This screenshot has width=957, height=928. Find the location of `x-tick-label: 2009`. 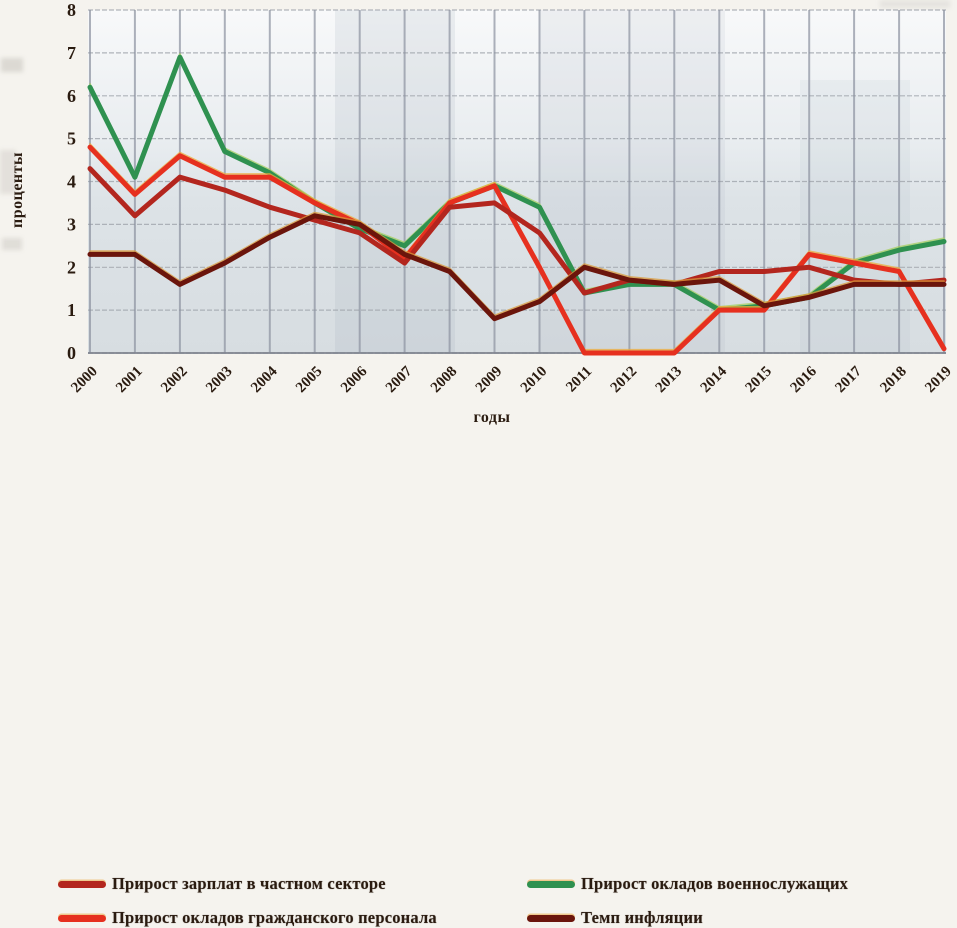

x-tick-label: 2009 is located at coordinates (489, 380).